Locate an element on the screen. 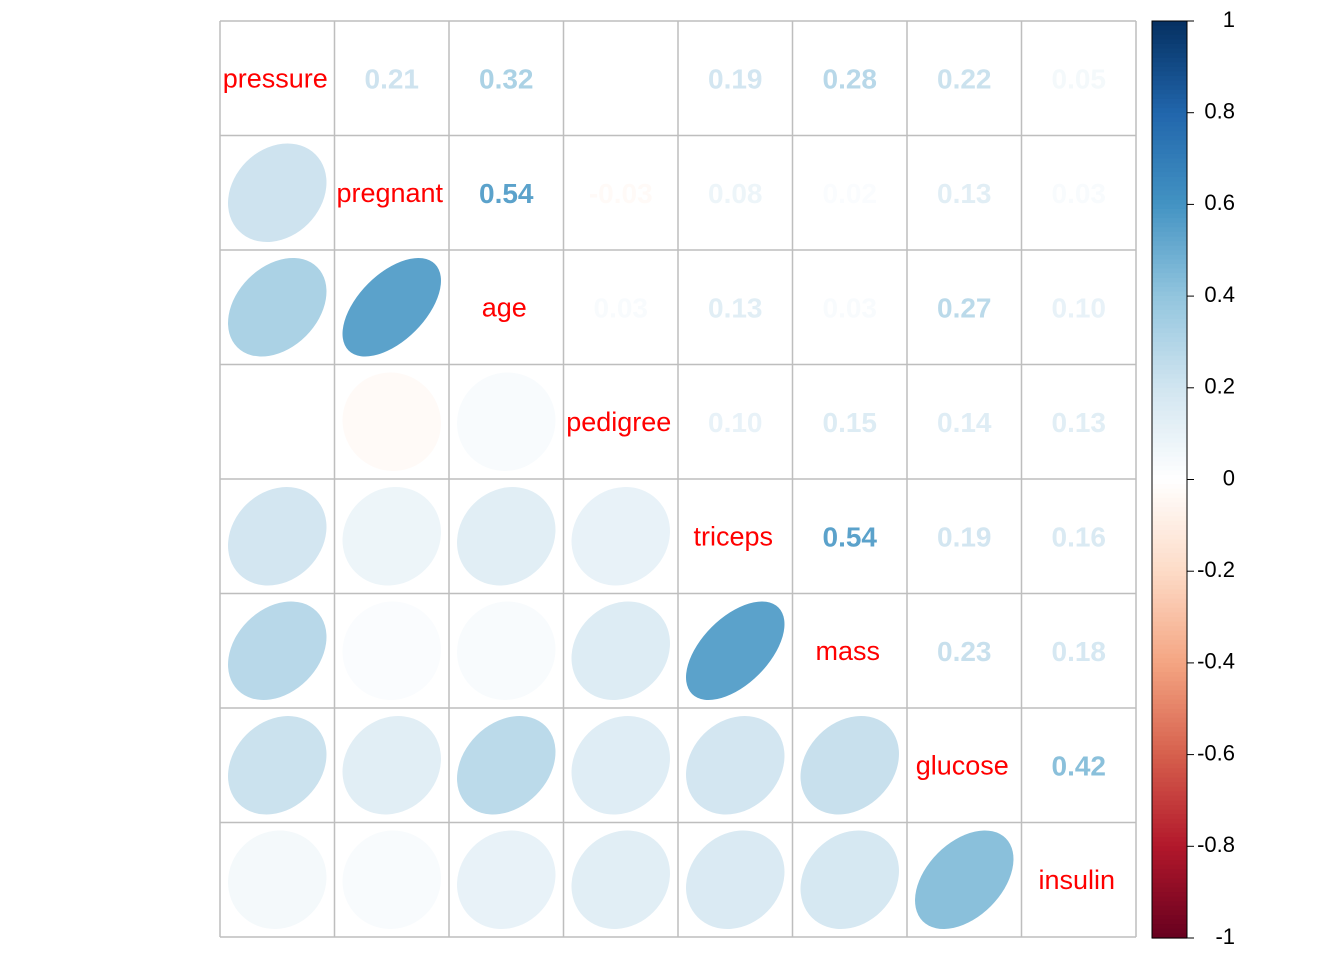 The width and height of the screenshot is (1344, 960). diagonal-label-glucose: glucose is located at coordinates (962, 765).